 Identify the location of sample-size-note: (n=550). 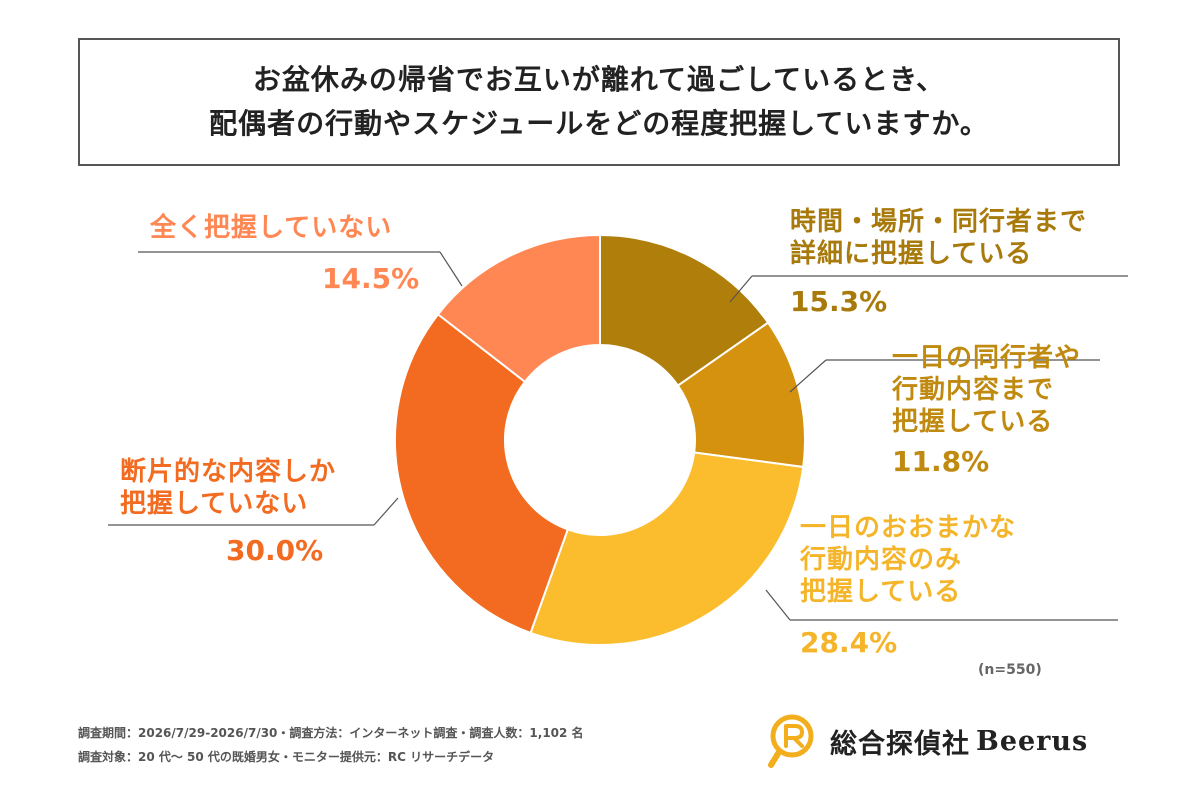
(1010, 670).